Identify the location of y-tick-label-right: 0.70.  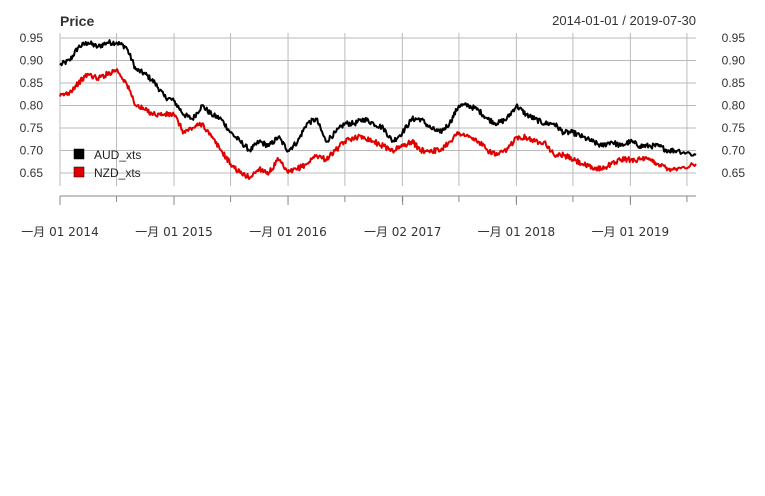
(734, 151).